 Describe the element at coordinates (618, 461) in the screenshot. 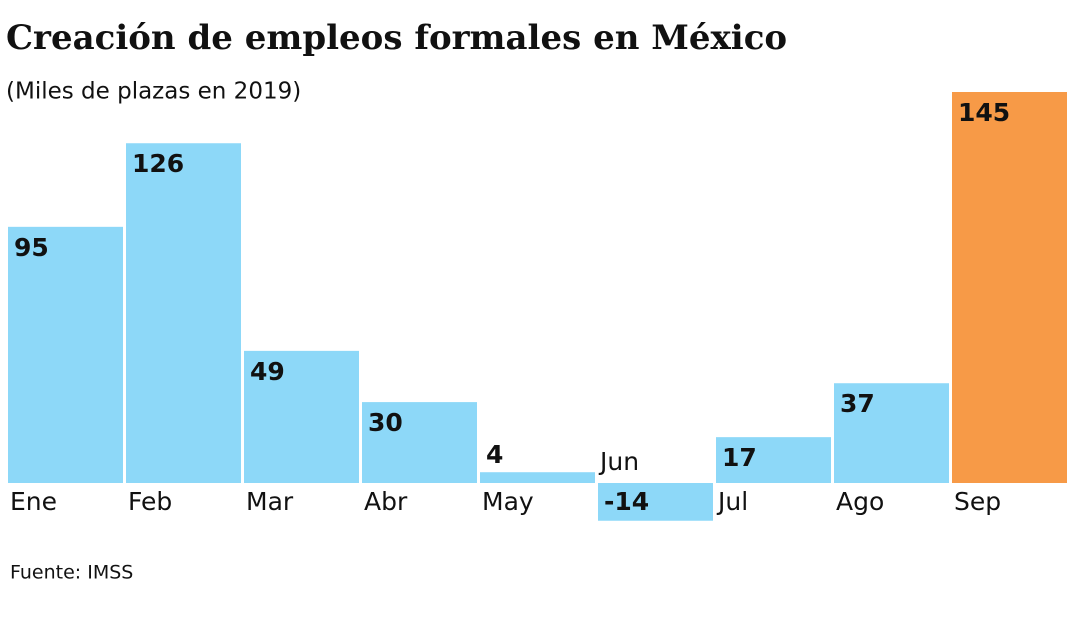

I see `x-tick-label: Jun` at that location.